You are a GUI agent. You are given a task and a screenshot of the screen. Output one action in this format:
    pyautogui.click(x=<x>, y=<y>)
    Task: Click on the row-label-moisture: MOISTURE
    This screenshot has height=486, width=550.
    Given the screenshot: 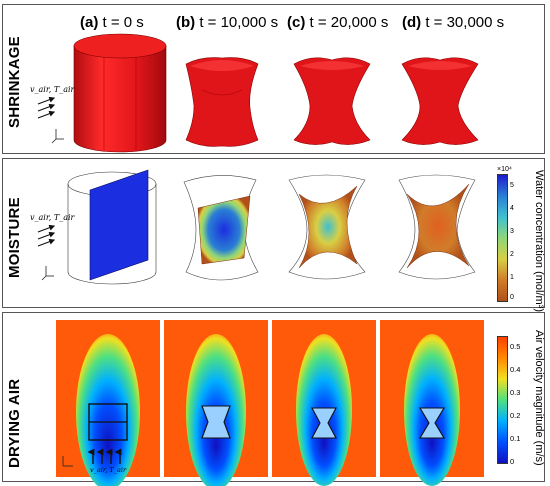 What is the action you would take?
    pyautogui.click(x=14, y=237)
    